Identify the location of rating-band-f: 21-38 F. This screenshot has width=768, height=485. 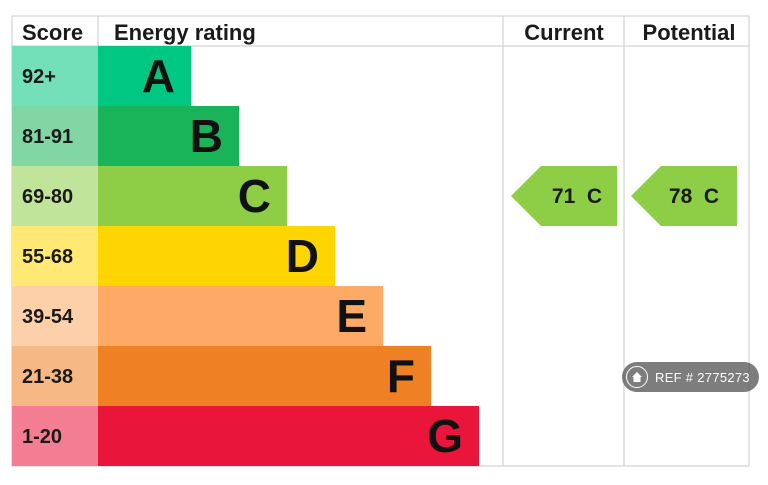
(221, 376).